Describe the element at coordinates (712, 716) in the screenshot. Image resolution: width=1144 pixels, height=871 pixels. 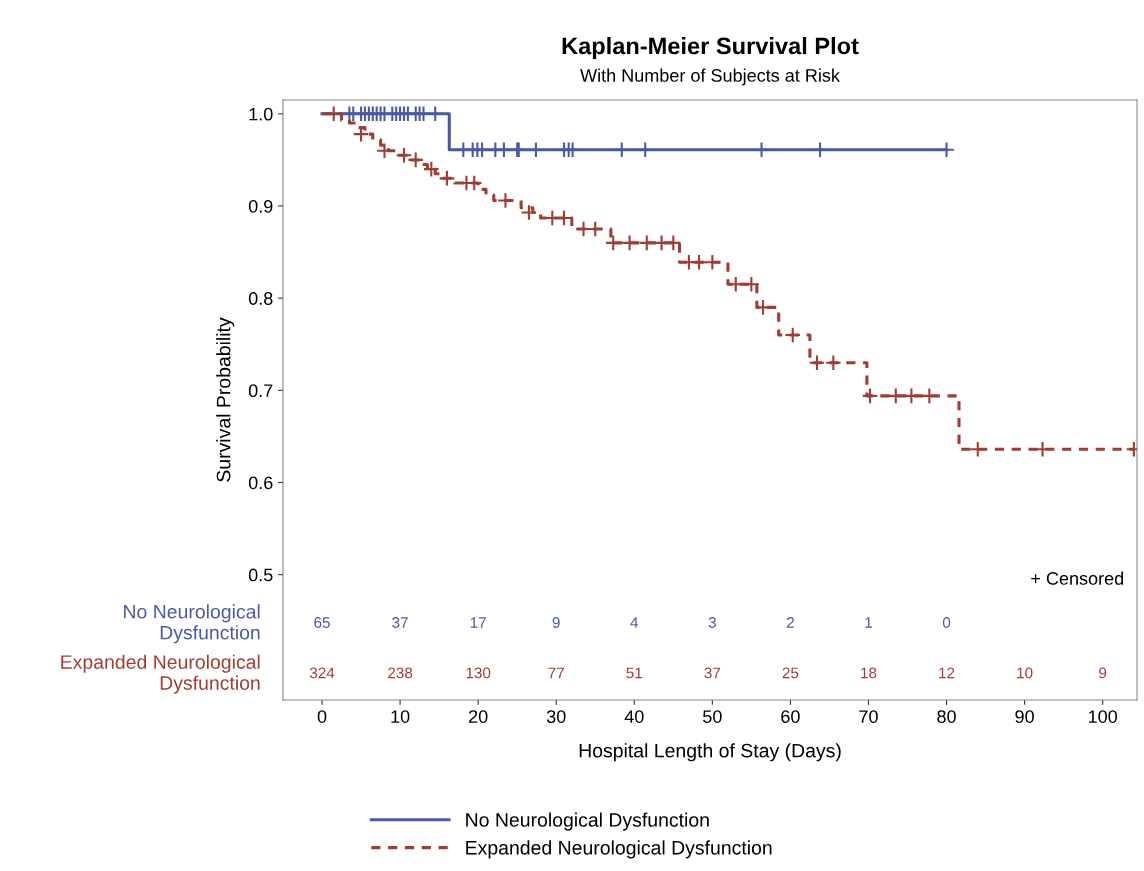
I see `x-tick-label: 50` at that location.